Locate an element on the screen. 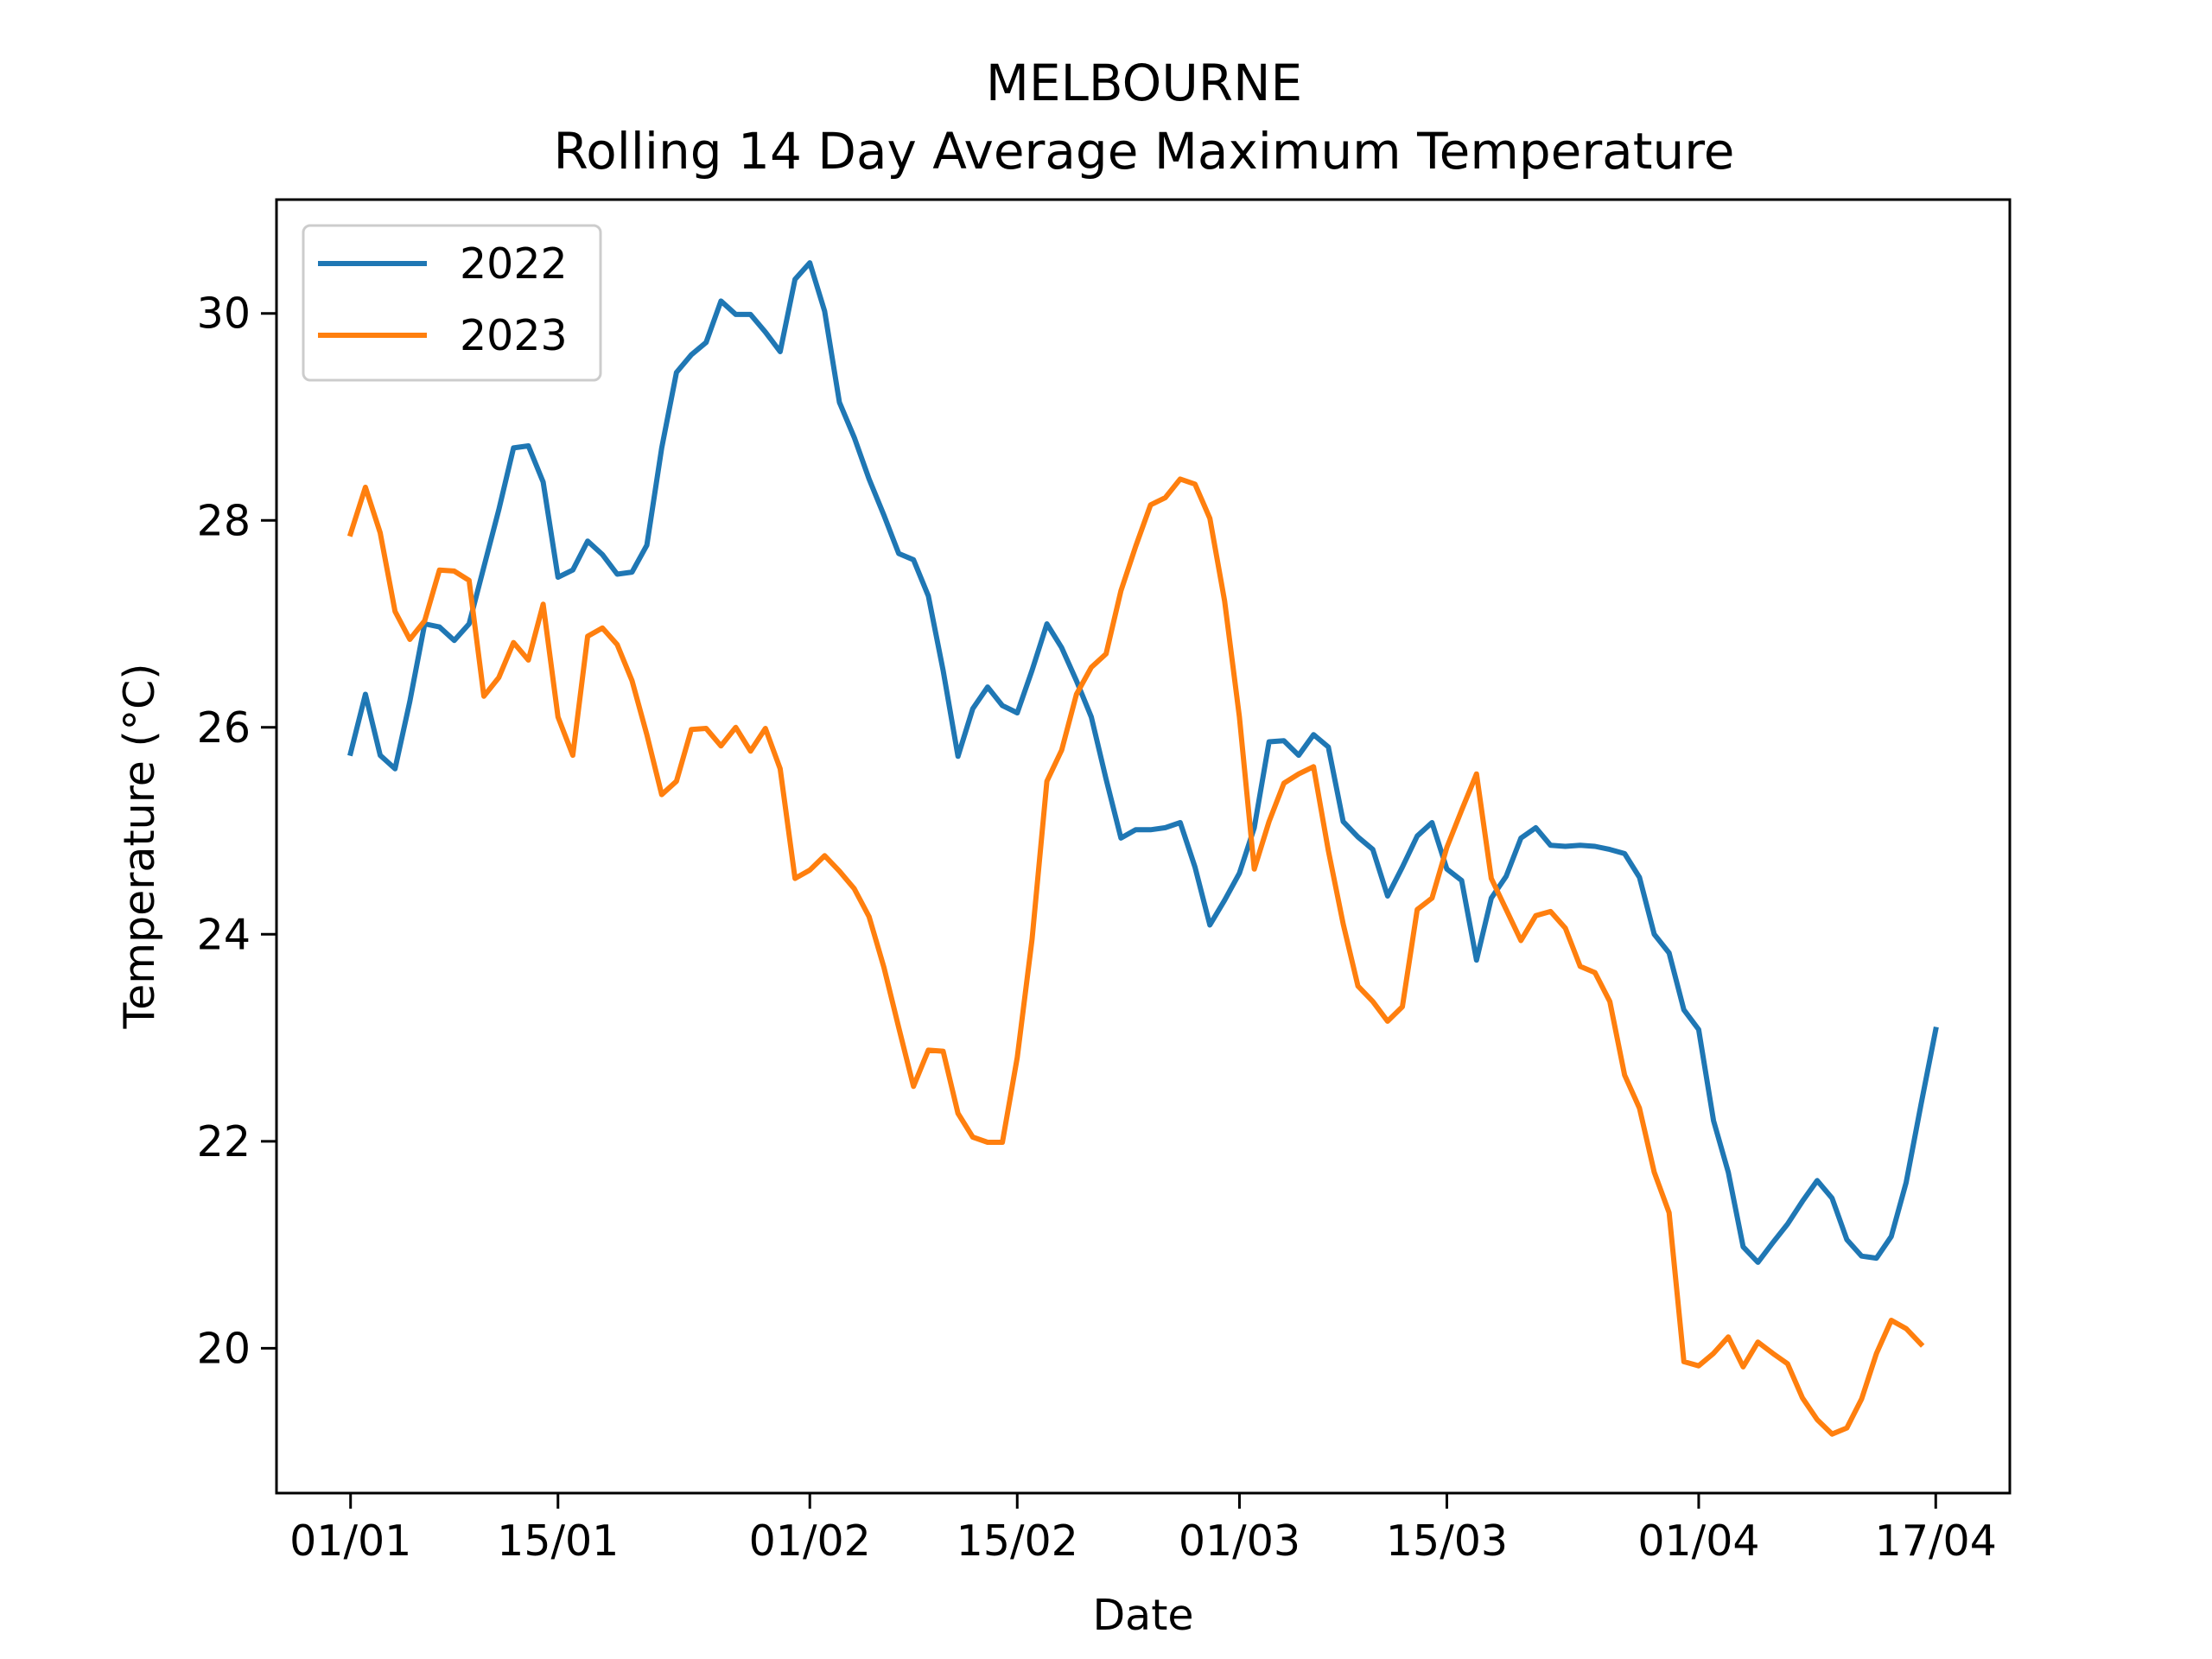 The image size is (2212, 1659). x-axis-label: Date is located at coordinates (1142, 1615).